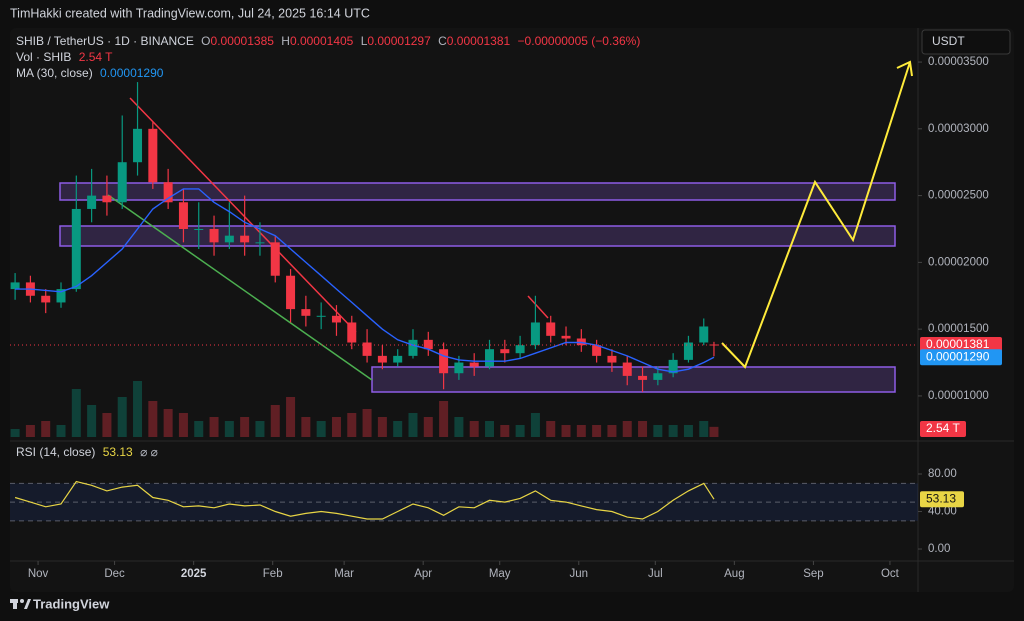 The width and height of the screenshot is (1024, 621). What do you see at coordinates (364, 500) in the screenshot?
I see `rsi-line` at bounding box center [364, 500].